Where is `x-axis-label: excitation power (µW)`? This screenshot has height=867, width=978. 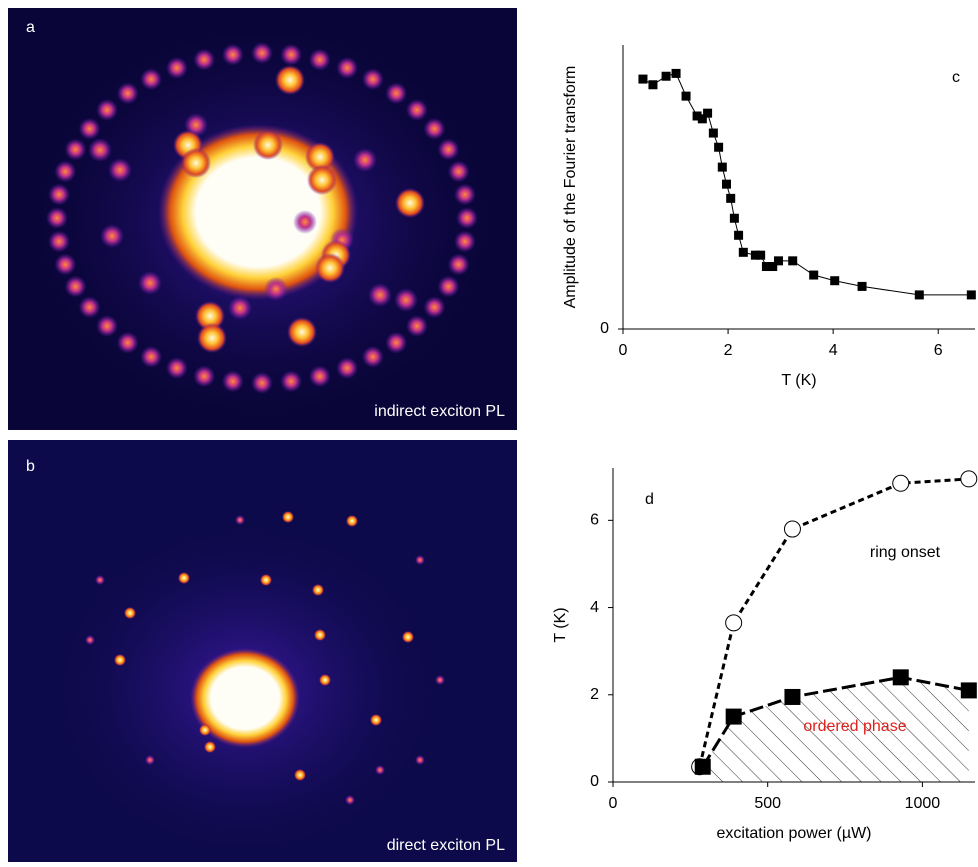 x-axis-label: excitation power (µW) is located at coordinates (793, 833).